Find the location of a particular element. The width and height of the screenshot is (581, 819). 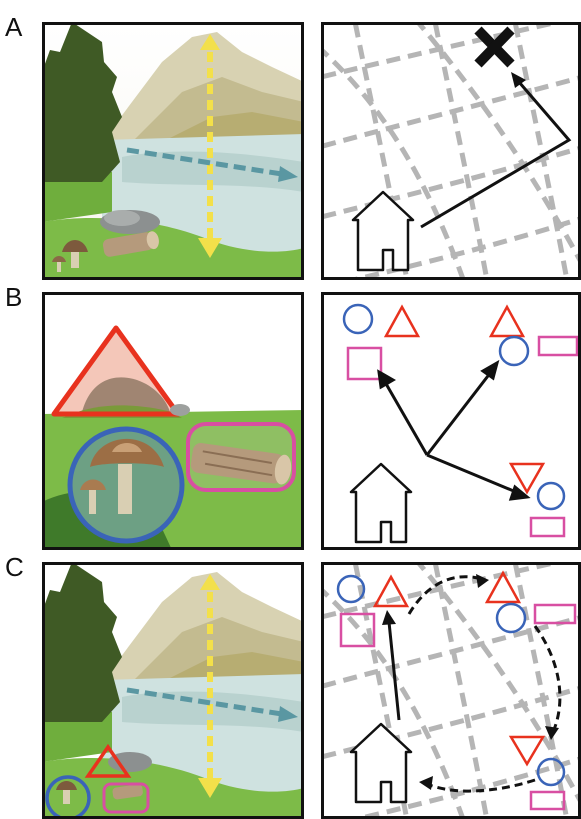

panel-a-scene is located at coordinates (173, 151).